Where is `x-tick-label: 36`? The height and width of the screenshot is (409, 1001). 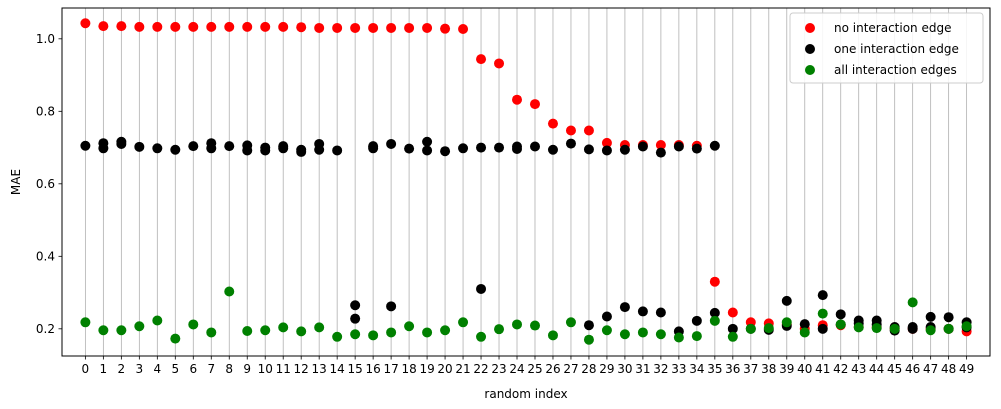 x-tick-label: 36 is located at coordinates (732, 369).